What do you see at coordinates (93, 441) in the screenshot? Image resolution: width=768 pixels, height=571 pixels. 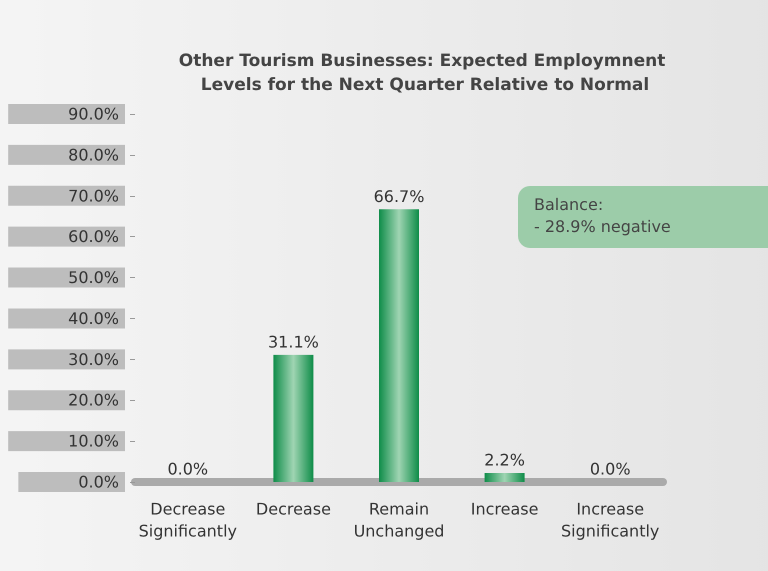 I see `y-tick-label: 10.0%` at bounding box center [93, 441].